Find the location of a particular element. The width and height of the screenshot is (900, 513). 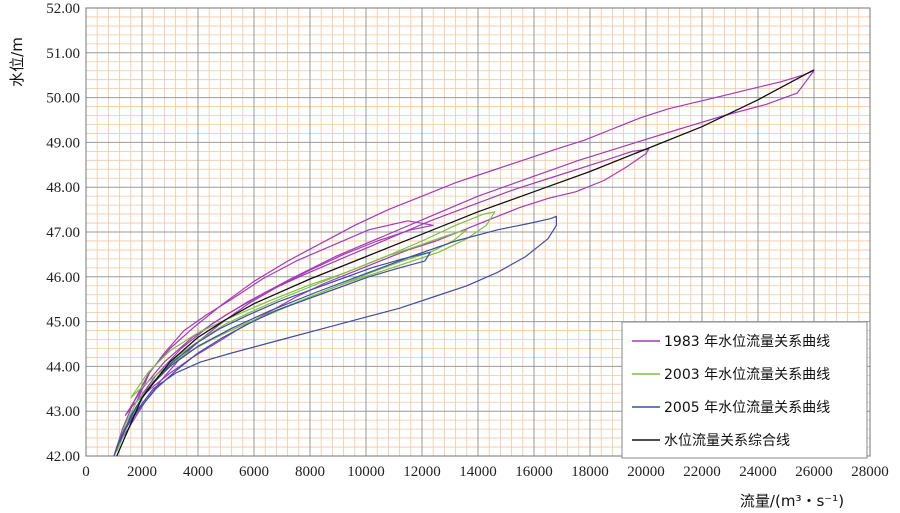

y-tick-label: 48.00 is located at coordinates (63, 188).